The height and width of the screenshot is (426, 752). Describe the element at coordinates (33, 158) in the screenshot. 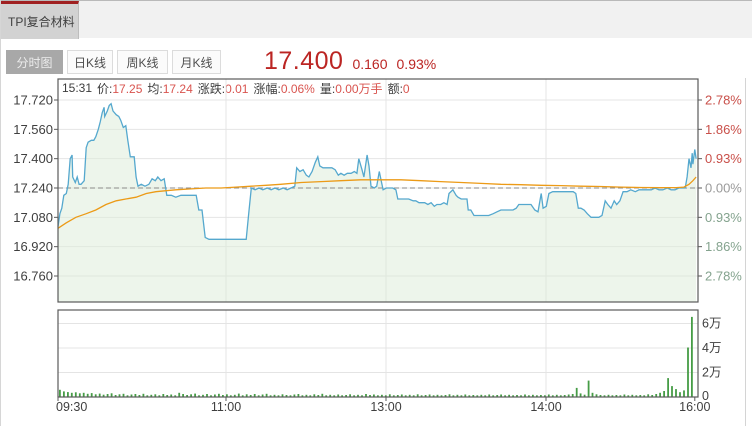

I see `y-axis-label-left: 17.400` at that location.